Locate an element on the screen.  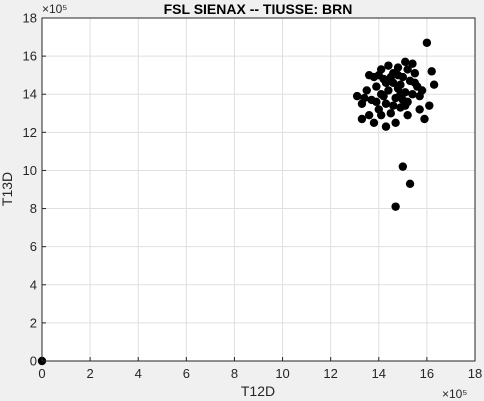
x-tick-label: 12 is located at coordinates (330, 373).